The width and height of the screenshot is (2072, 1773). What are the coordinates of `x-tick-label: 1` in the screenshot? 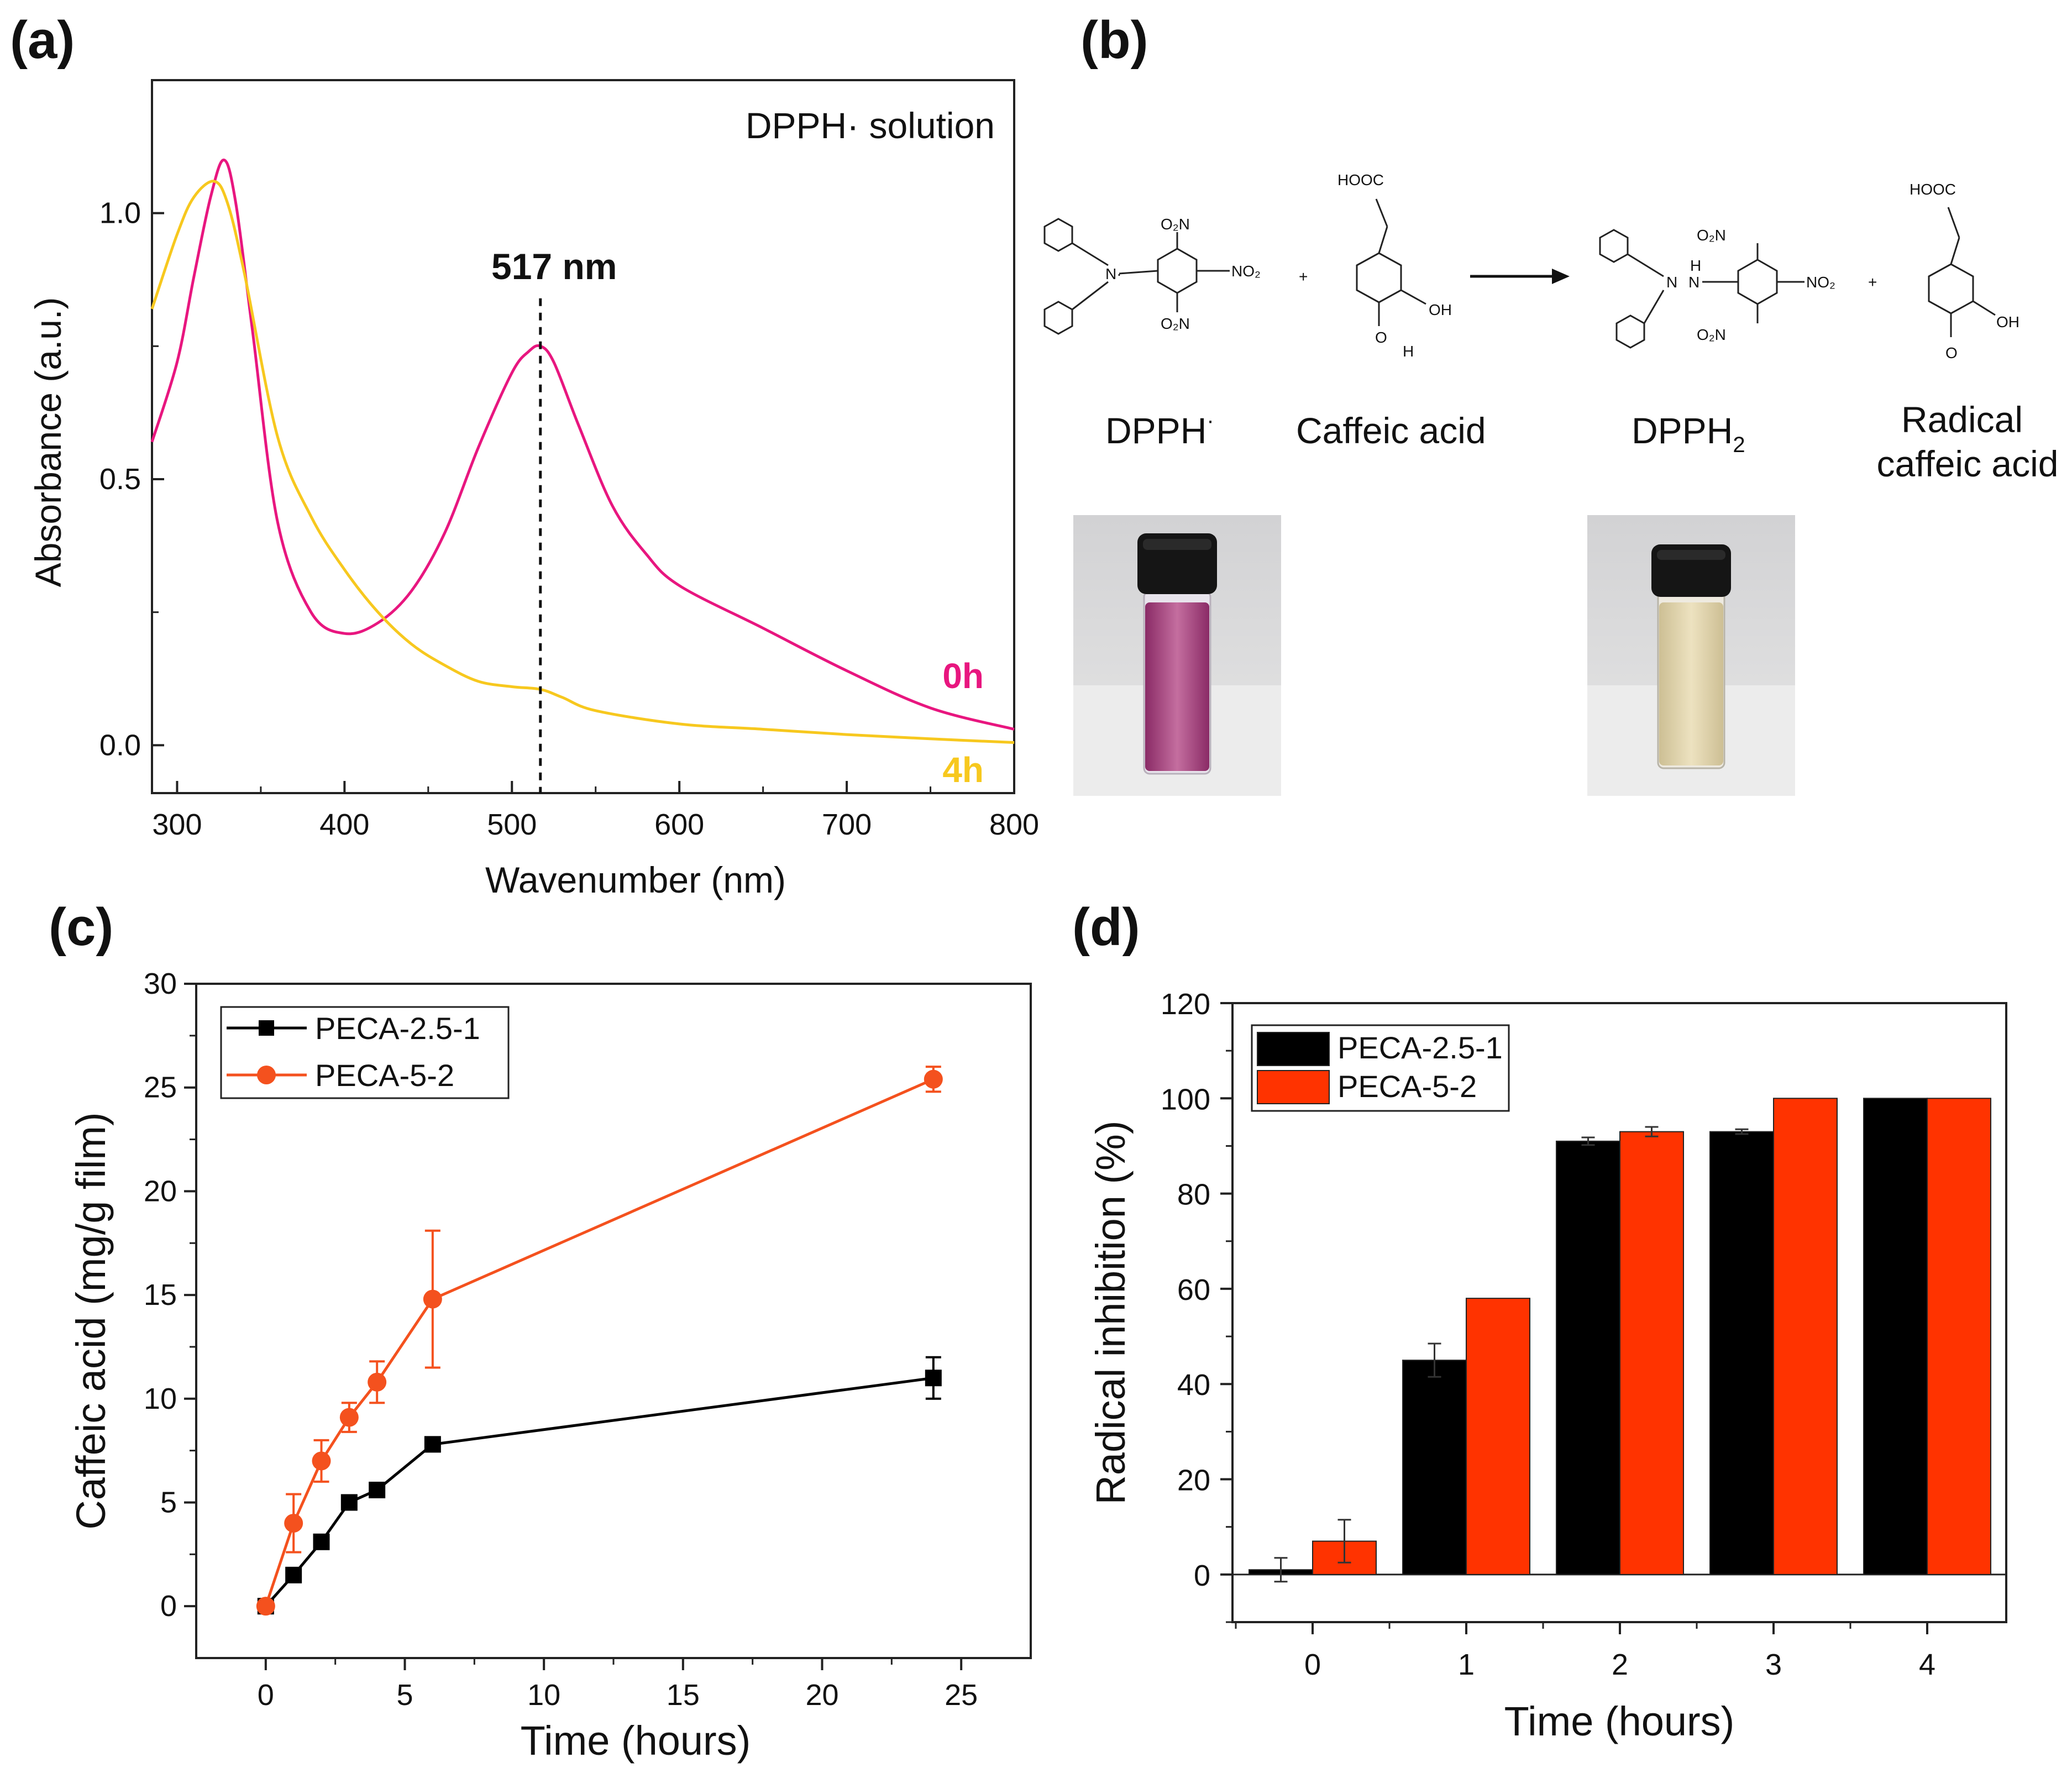 It's located at (1466, 1664).